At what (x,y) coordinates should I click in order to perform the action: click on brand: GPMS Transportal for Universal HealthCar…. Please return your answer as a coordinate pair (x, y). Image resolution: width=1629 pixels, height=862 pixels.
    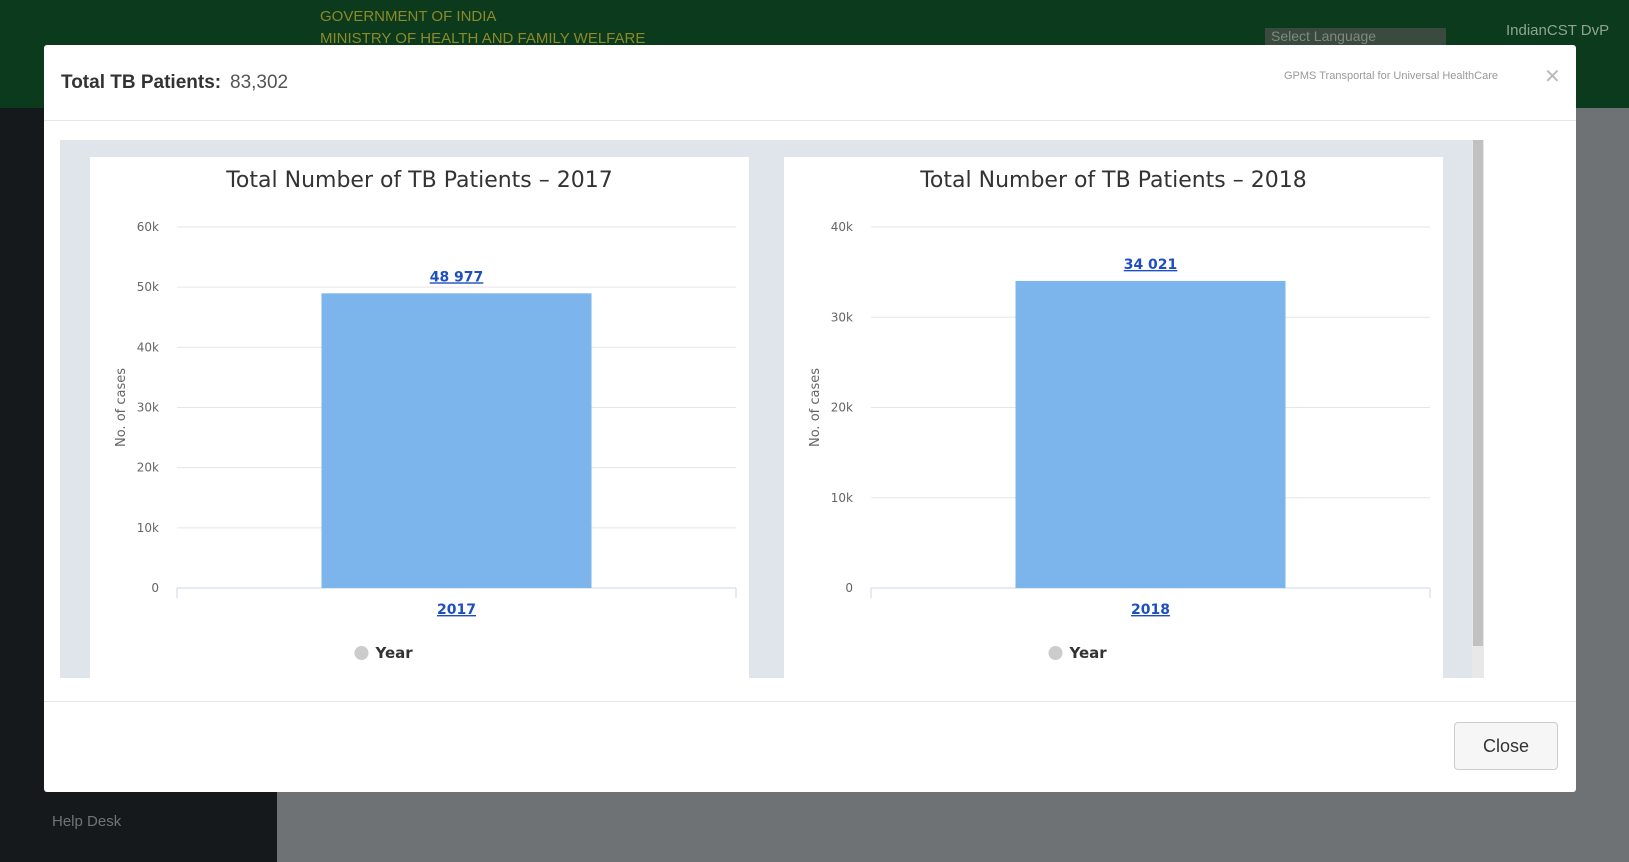
    Looking at the image, I should click on (1391, 76).